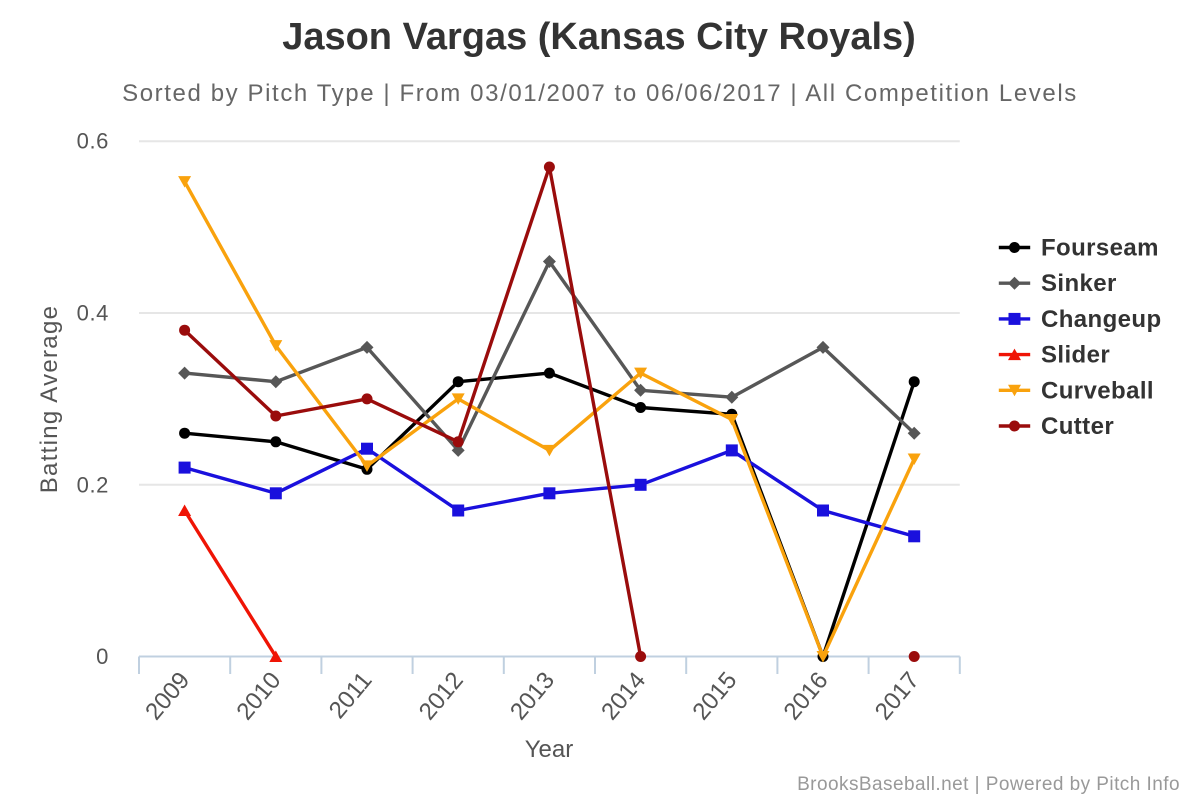  I want to click on svg-text: 0.4, so click(93, 313).